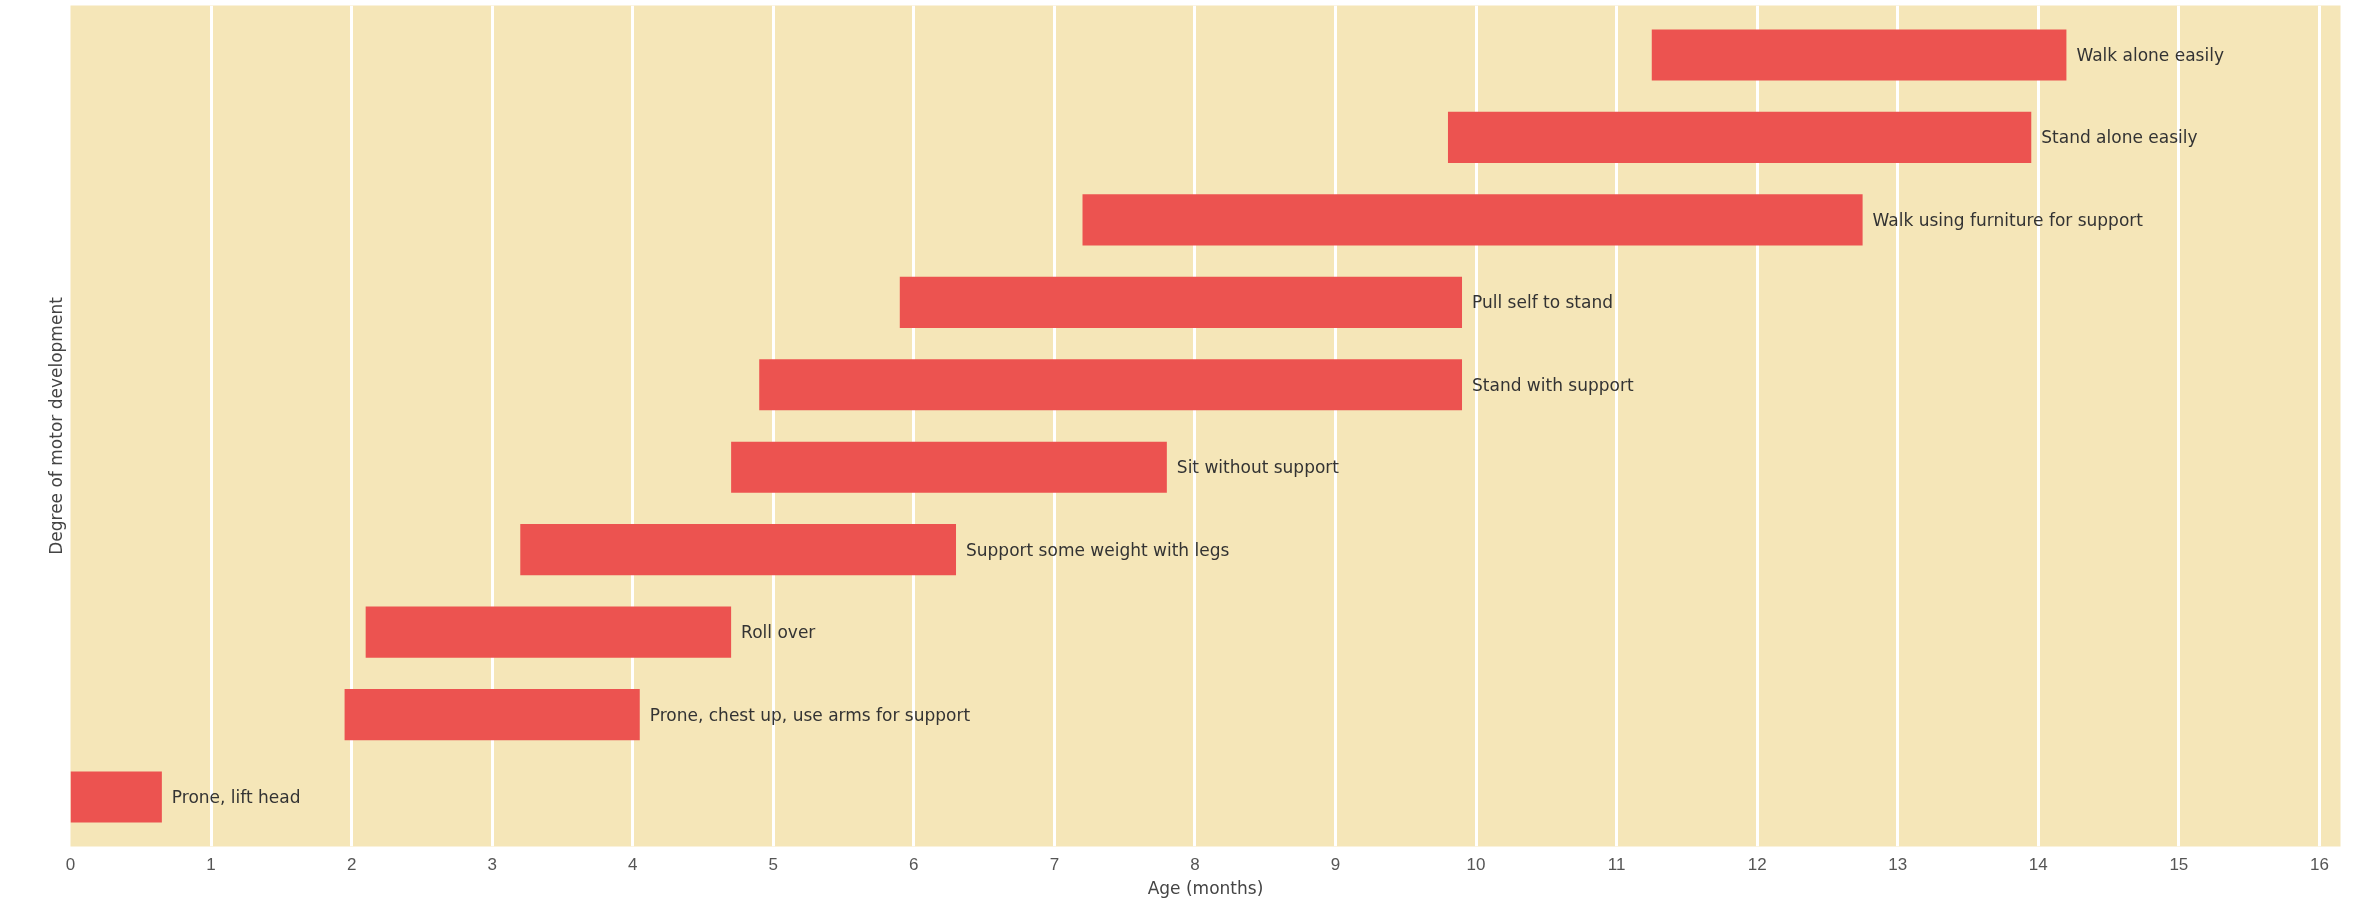 This screenshot has height=923, width=2377. Describe the element at coordinates (1616, 864) in the screenshot. I see `x-tick-label: 11` at that location.